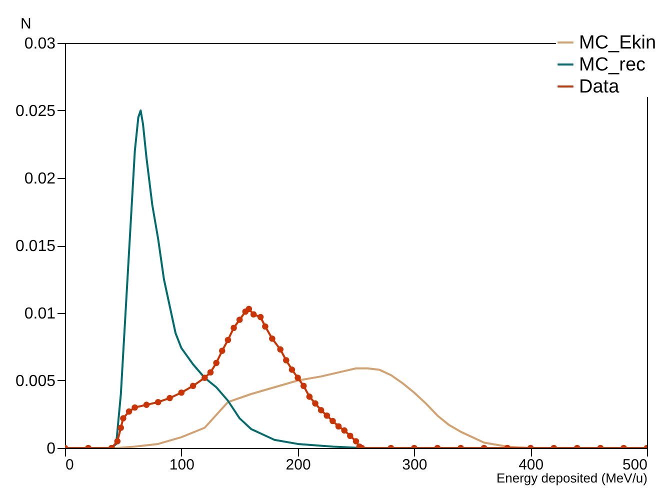 This screenshot has width=657, height=489. What do you see at coordinates (70, 465) in the screenshot?
I see `x-tick-label: 0` at bounding box center [70, 465].